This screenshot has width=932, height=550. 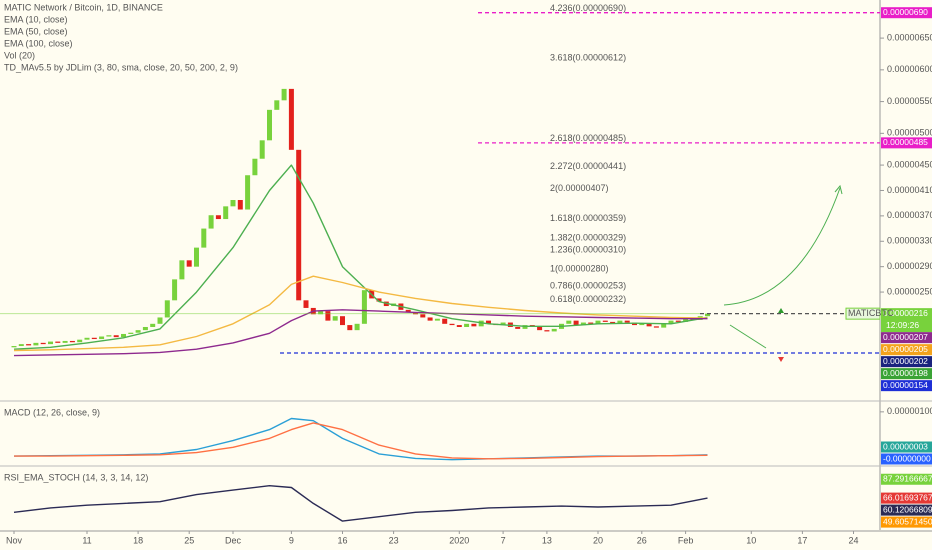 I want to click on x-tick-label: Nov, so click(x=14, y=540).